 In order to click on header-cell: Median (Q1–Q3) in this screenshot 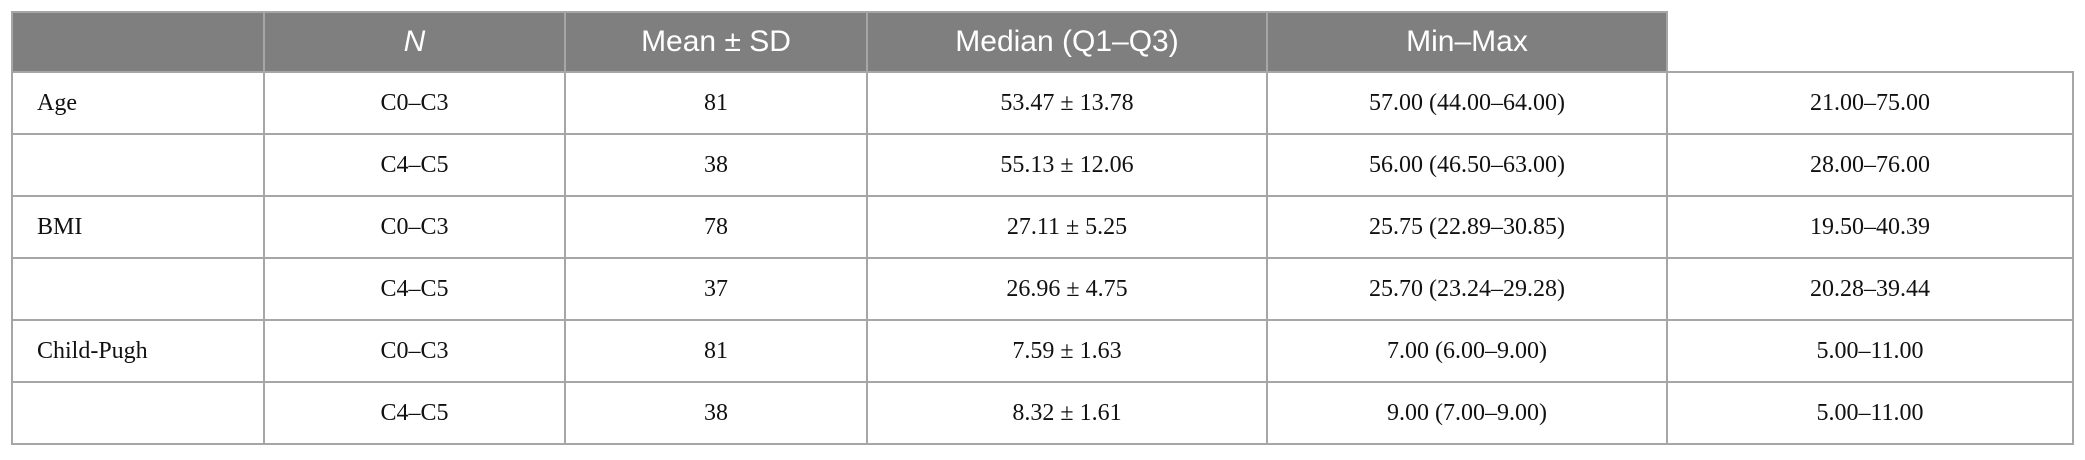, I will do `click(1067, 42)`.